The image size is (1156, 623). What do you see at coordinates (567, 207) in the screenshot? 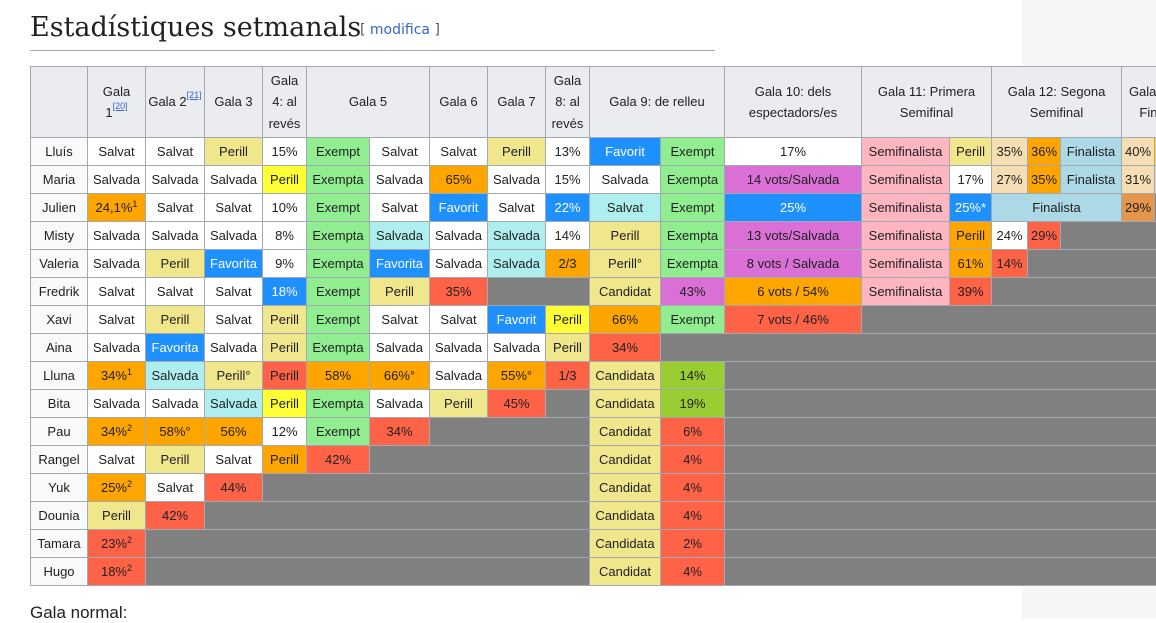
I see `cell-value: 22%` at bounding box center [567, 207].